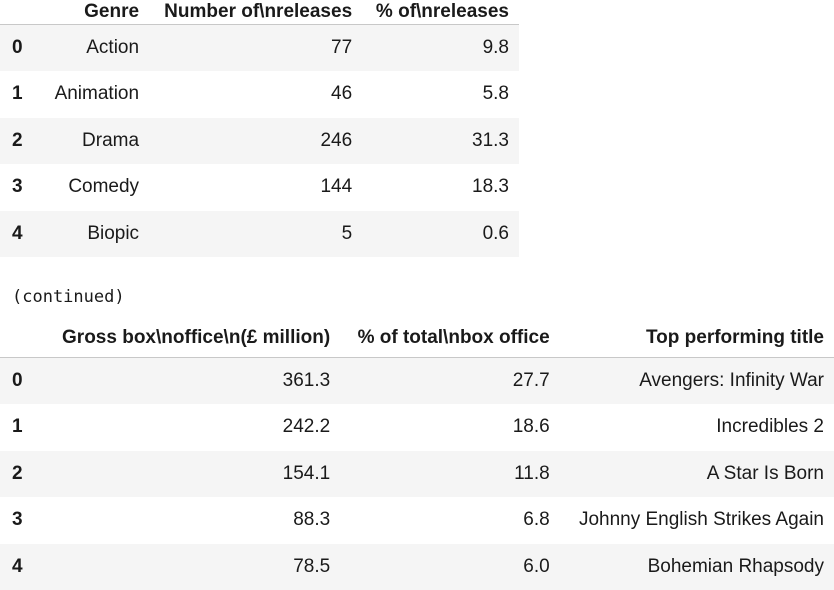  I want to click on header-row: Genre Number of\nreleases % of\nreleases, so click(259, 12).